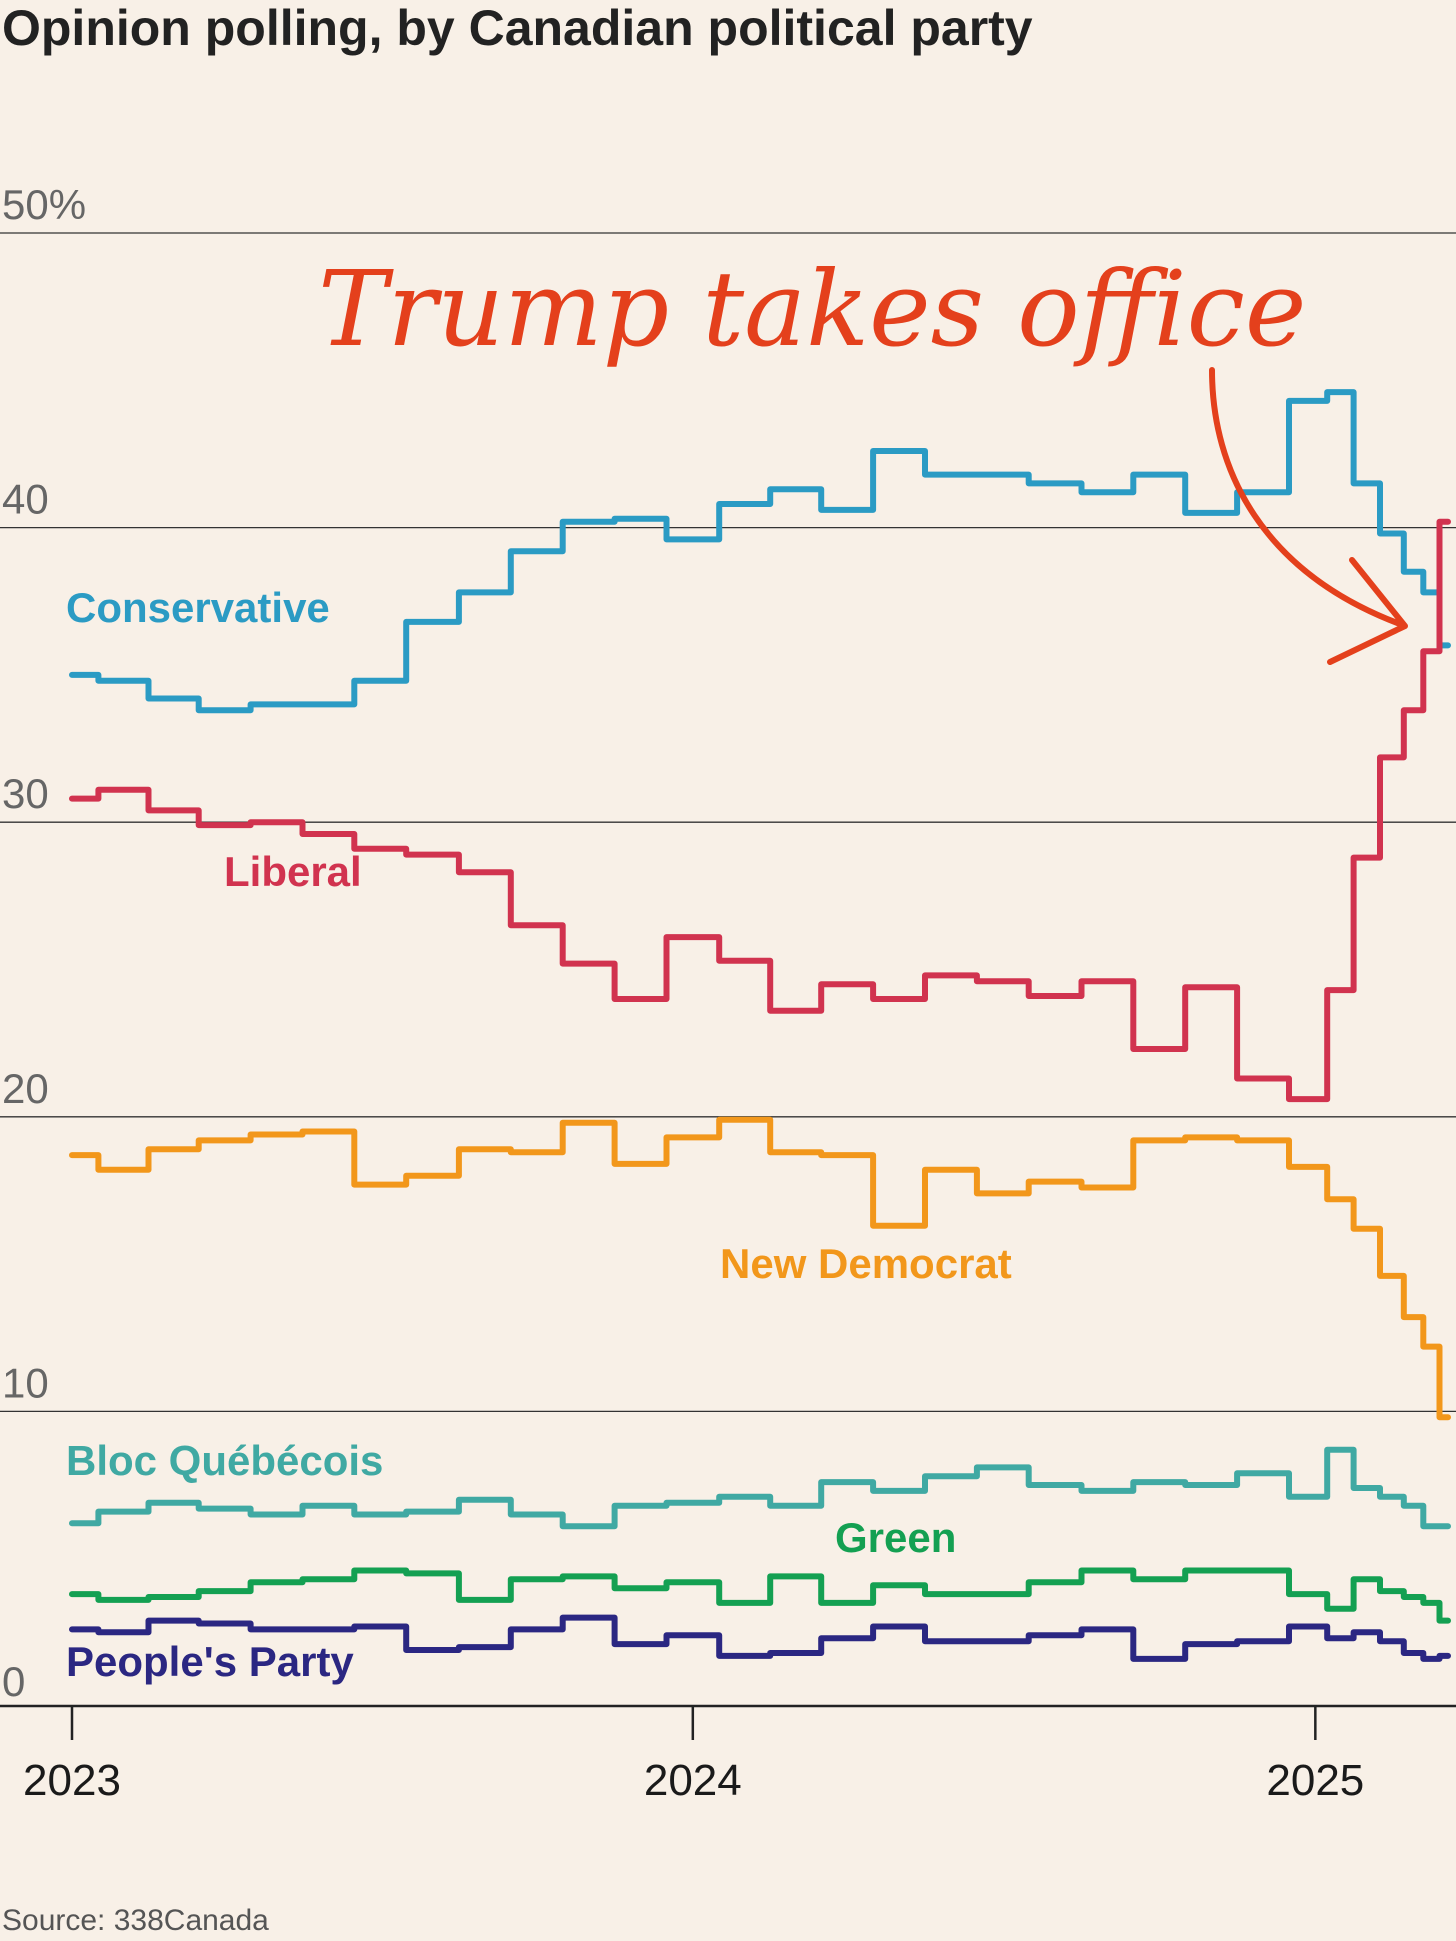 This screenshot has height=1941, width=1456. I want to click on y-tick-label: 0, so click(13, 1681).